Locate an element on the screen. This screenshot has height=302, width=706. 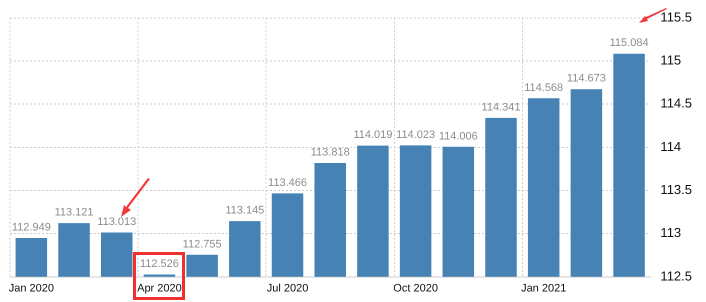
data-label: 113.145 is located at coordinates (244, 210).